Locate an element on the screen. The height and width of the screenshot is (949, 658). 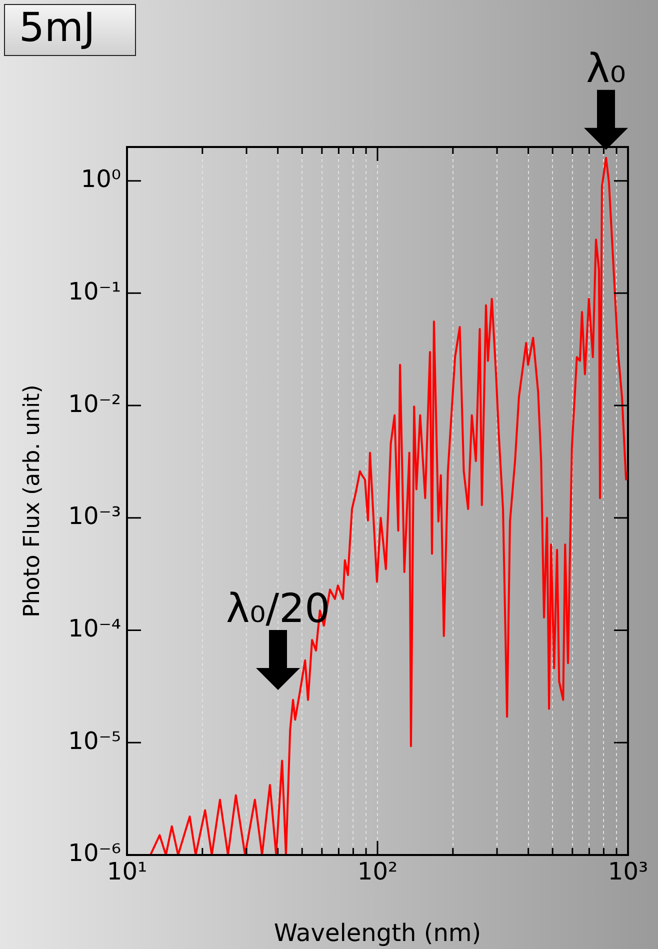
annotation: λ₀ is located at coordinates (606, 69).